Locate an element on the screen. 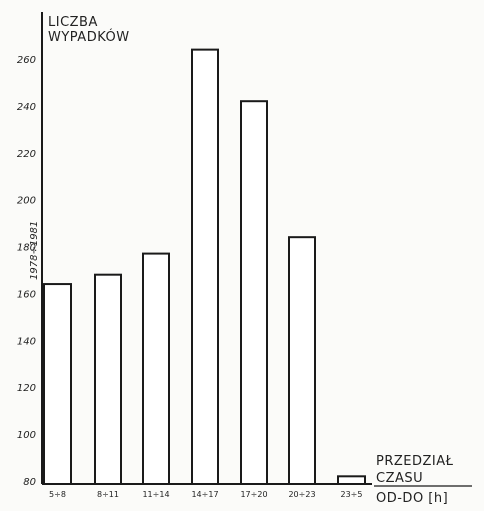  y-tick-label: 80 is located at coordinates (29, 482).